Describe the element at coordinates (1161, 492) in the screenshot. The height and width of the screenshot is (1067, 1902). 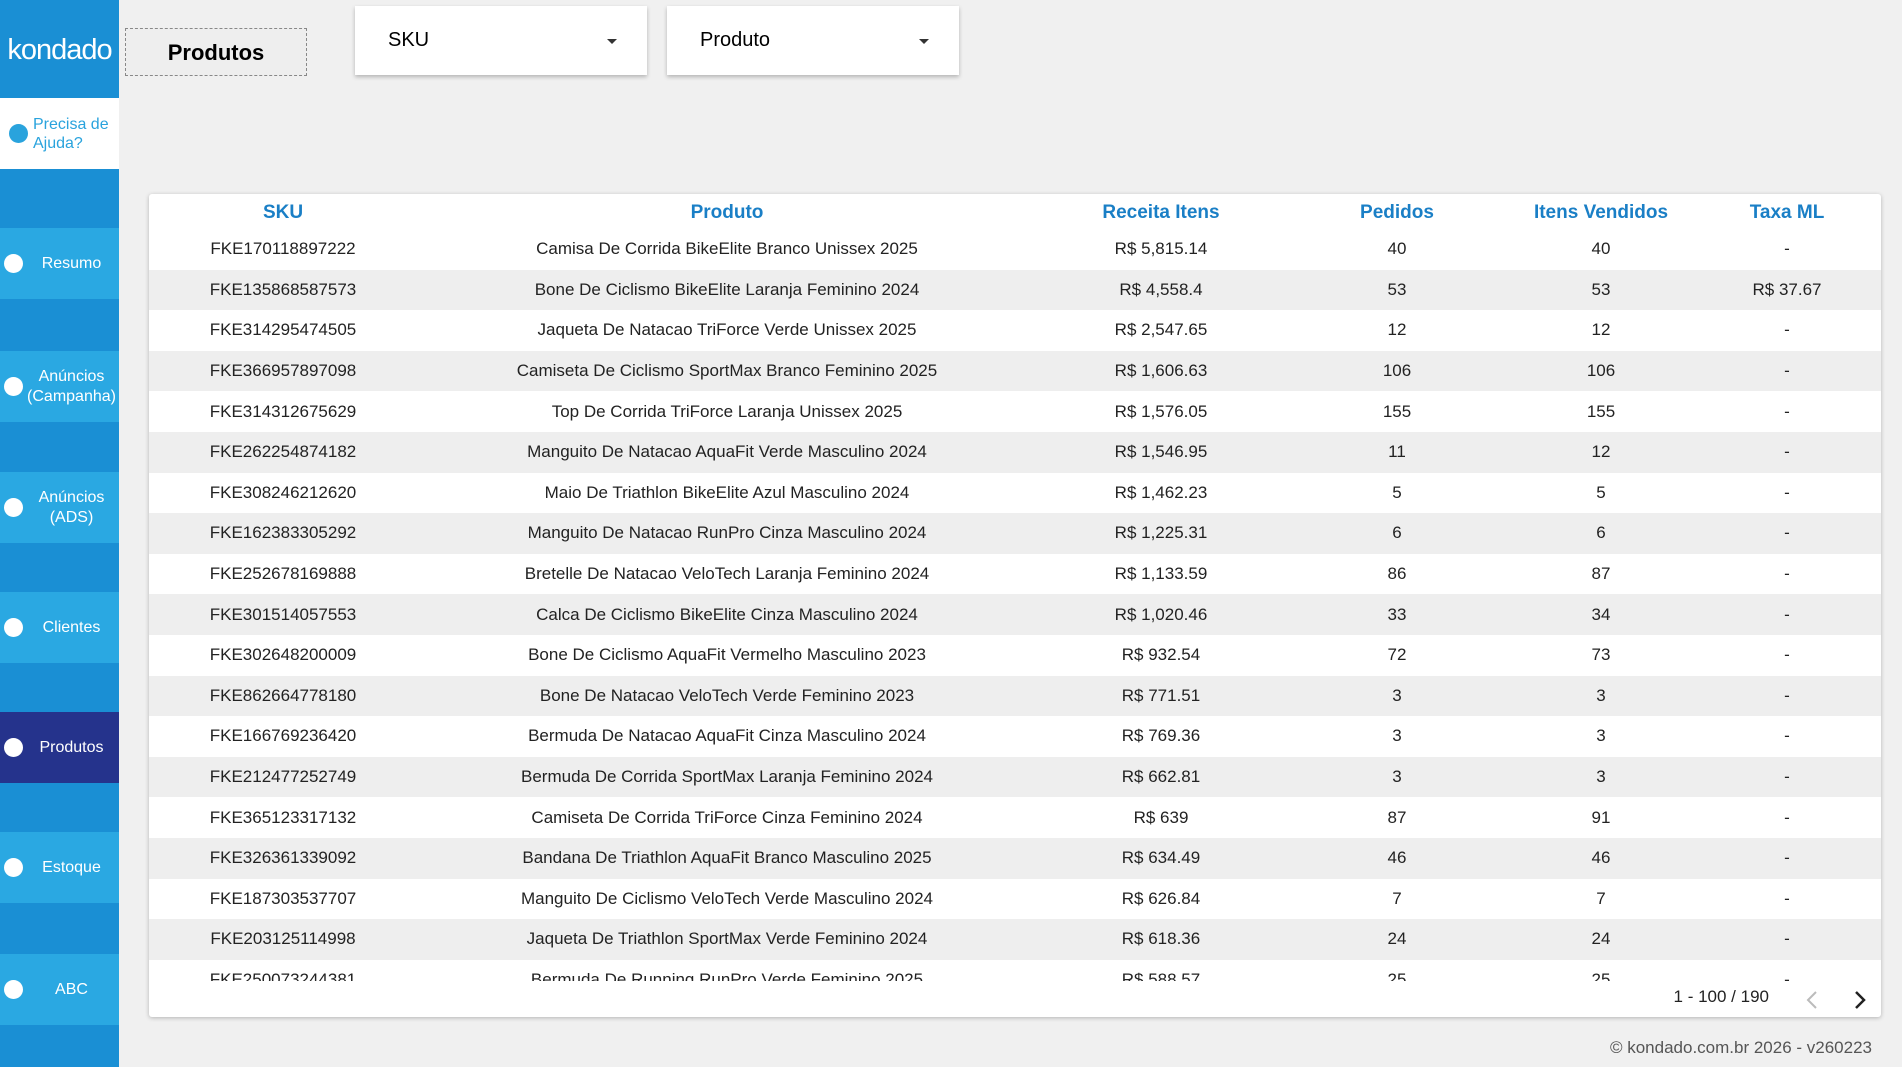
I see `table-cell: R$ 1,462.23` at that location.